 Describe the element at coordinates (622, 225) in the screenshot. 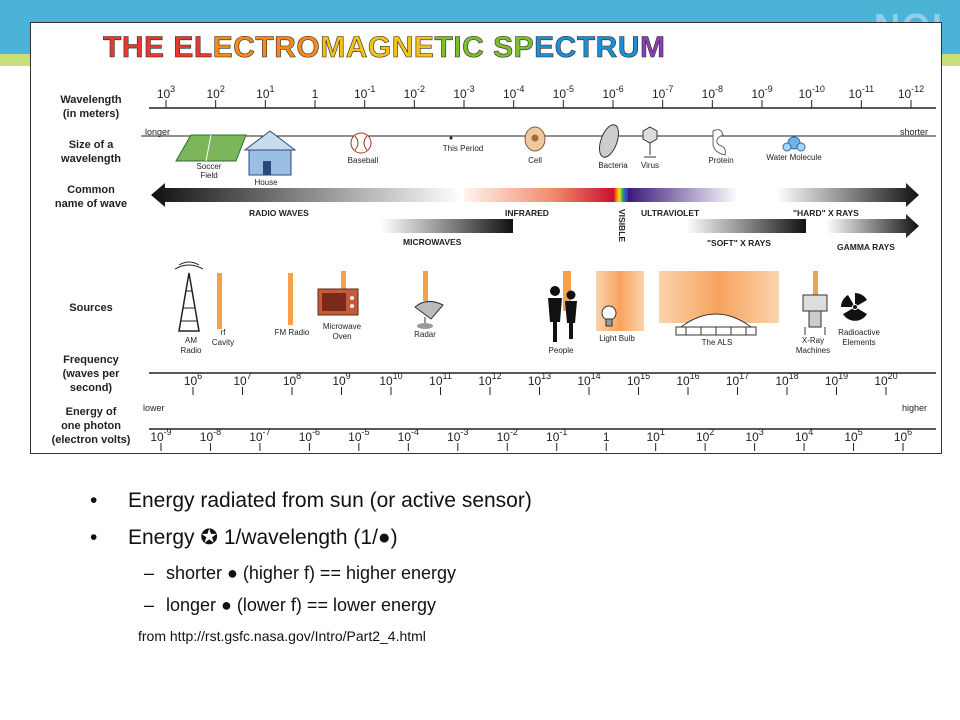

I see `wave-name-visible: VISIBLE` at that location.